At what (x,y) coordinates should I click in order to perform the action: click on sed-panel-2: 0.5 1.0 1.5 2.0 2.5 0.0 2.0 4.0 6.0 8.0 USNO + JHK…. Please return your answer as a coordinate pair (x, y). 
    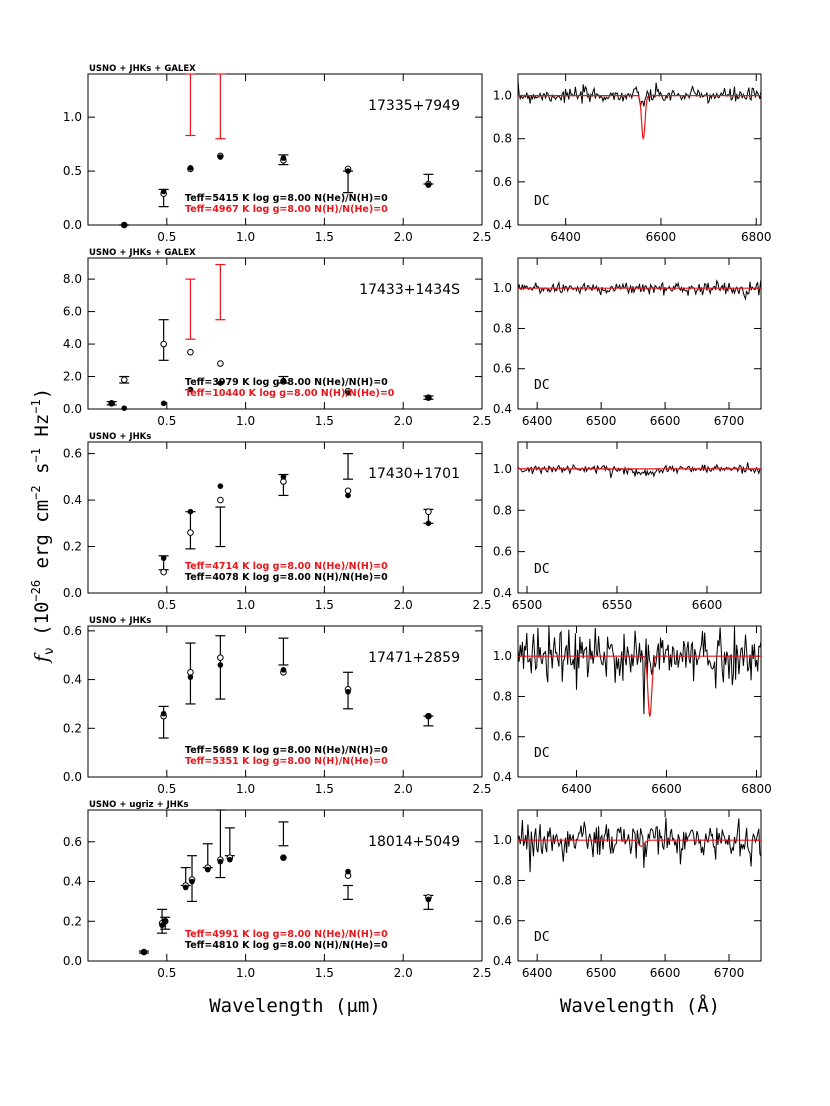
    Looking at the image, I should click on (277, 338).